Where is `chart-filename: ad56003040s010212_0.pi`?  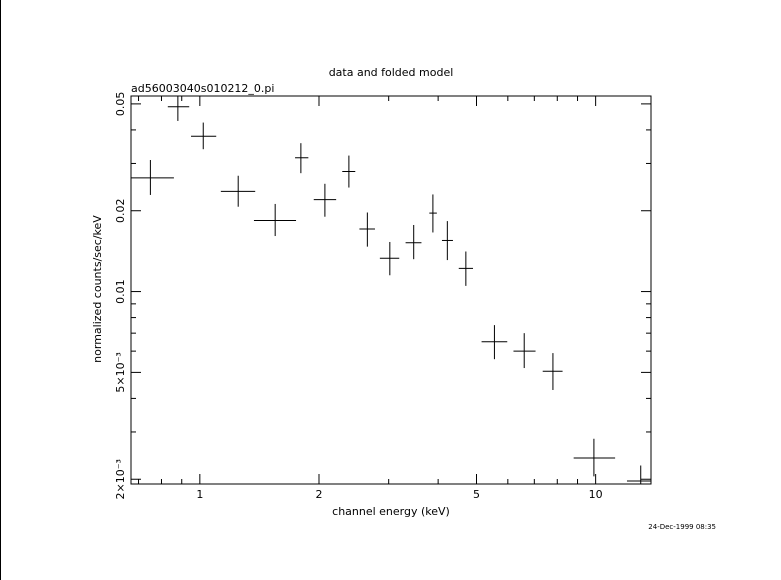
chart-filename: ad56003040s010212_0.pi is located at coordinates (202, 88).